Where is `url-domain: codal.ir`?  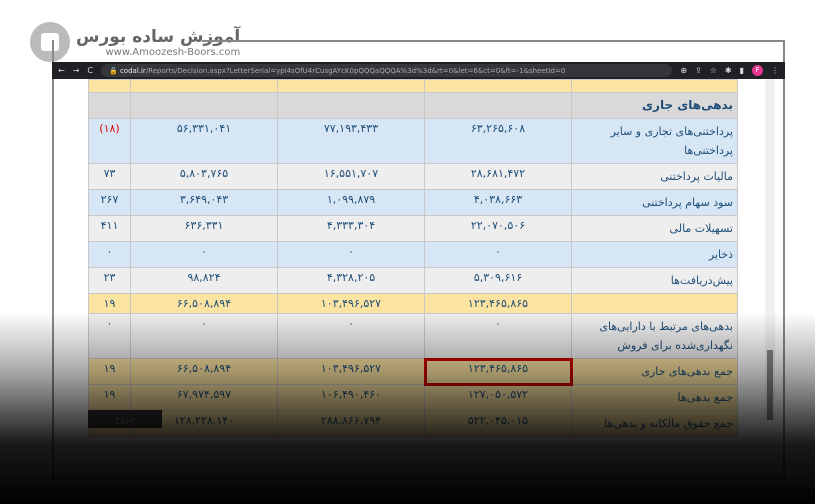 url-domain: codal.ir is located at coordinates (132, 70).